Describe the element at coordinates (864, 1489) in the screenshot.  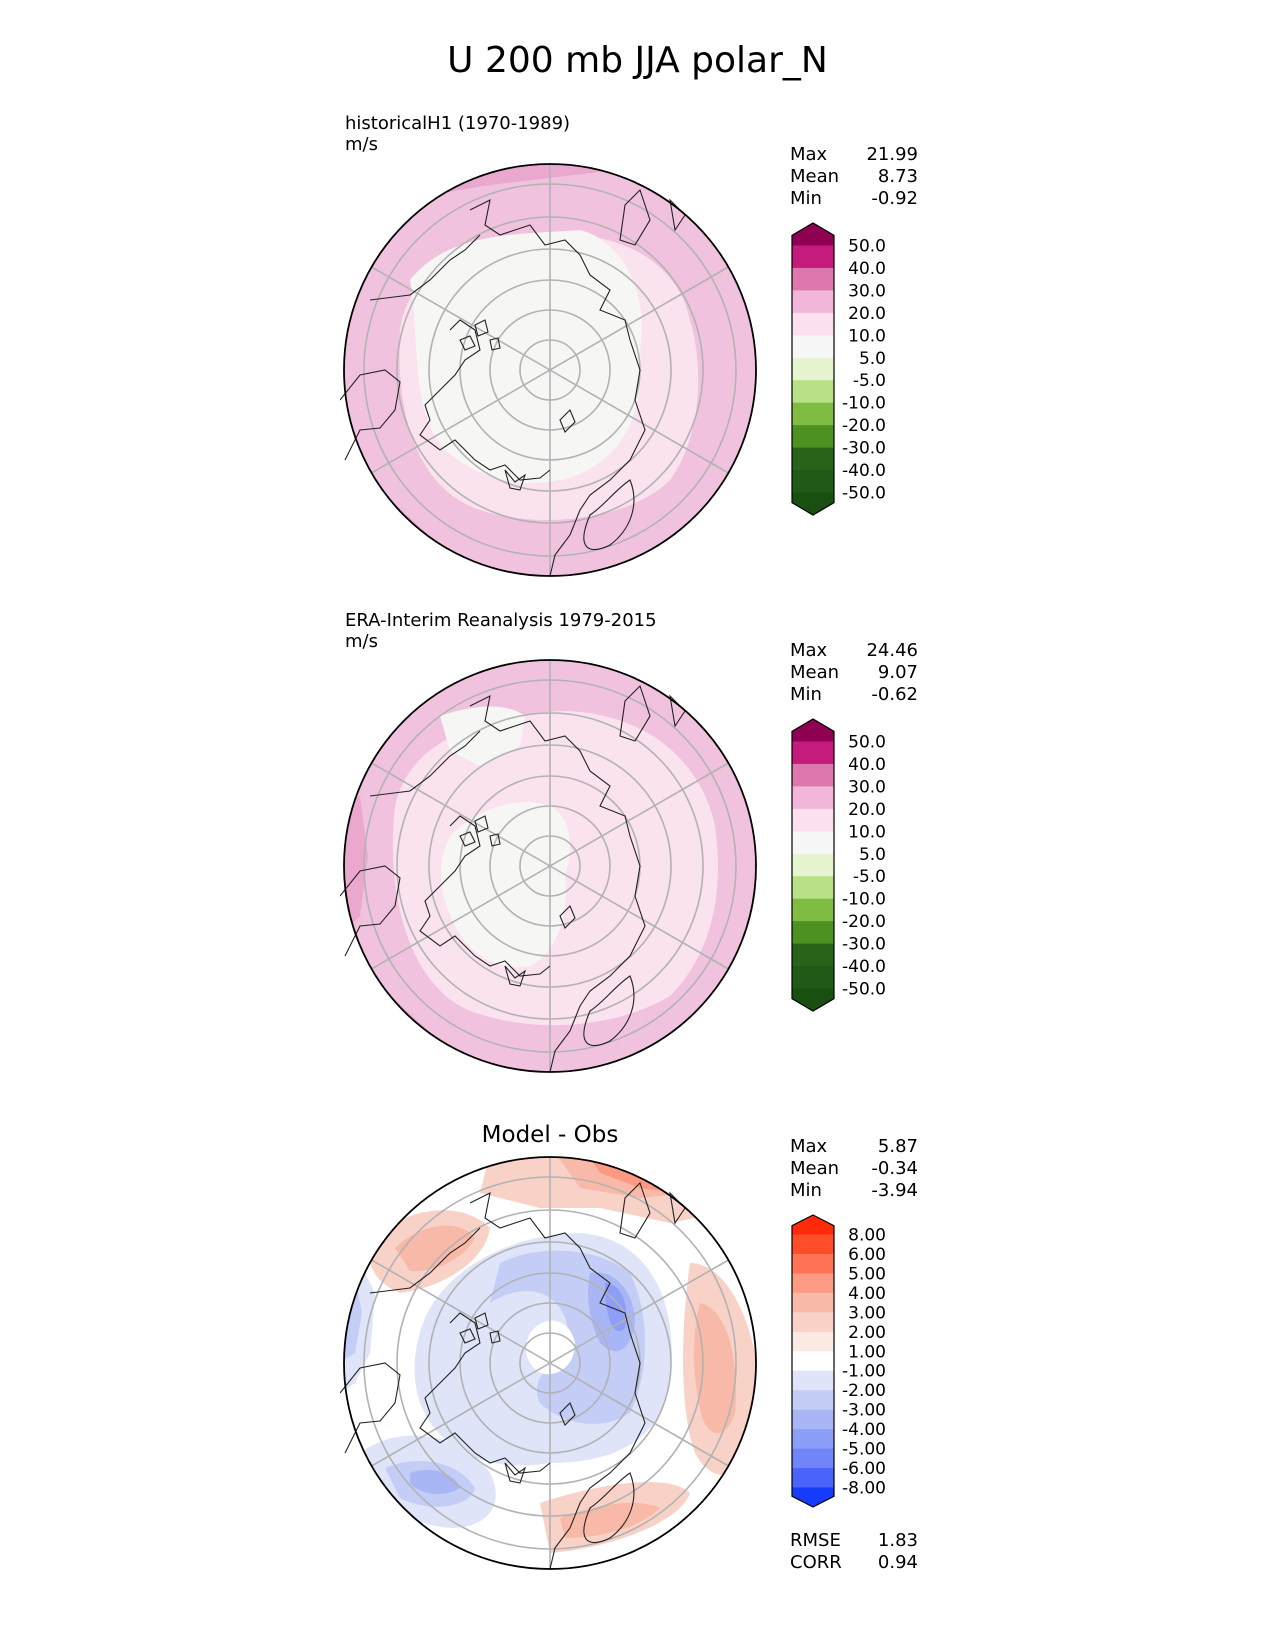
I see `colorbar-tick-label: -8.00` at that location.